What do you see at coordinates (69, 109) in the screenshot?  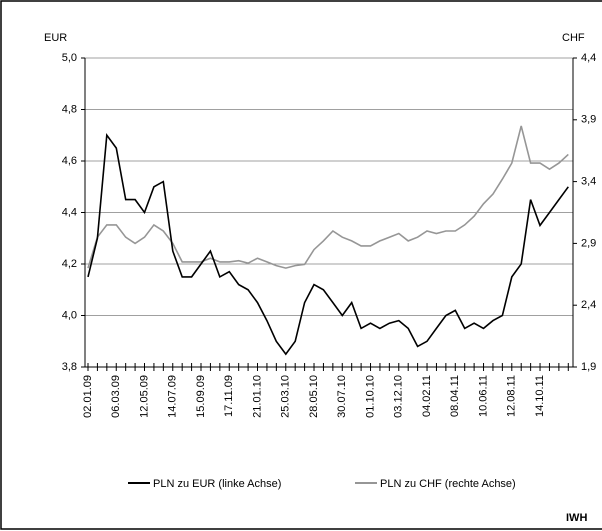 I see `y-tick-label: 4,8` at bounding box center [69, 109].